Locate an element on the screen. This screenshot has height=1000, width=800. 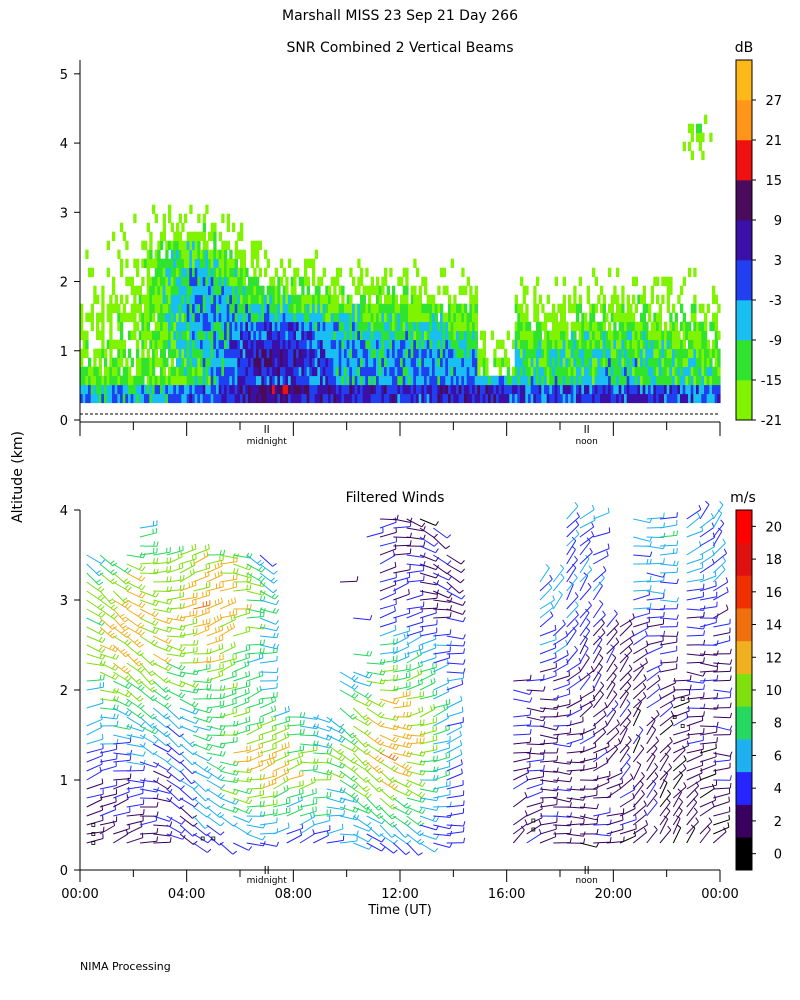
wind-x-tick-label: 16:00 is located at coordinates (506, 894).